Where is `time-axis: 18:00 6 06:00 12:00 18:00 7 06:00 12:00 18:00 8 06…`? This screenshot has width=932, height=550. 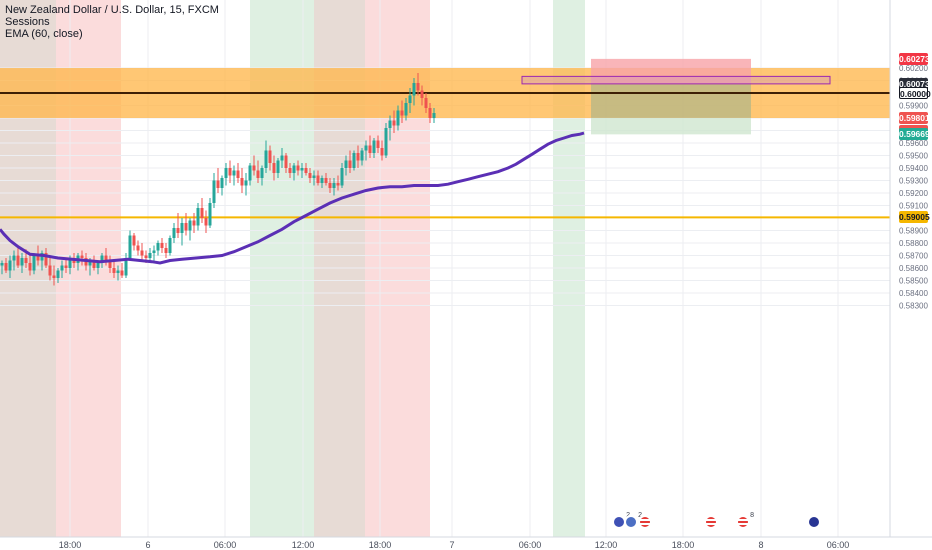
time-axis: 18:00 6 06:00 12:00 18:00 7 06:00 12:00 18:00 8 06… is located at coordinates (454, 545).